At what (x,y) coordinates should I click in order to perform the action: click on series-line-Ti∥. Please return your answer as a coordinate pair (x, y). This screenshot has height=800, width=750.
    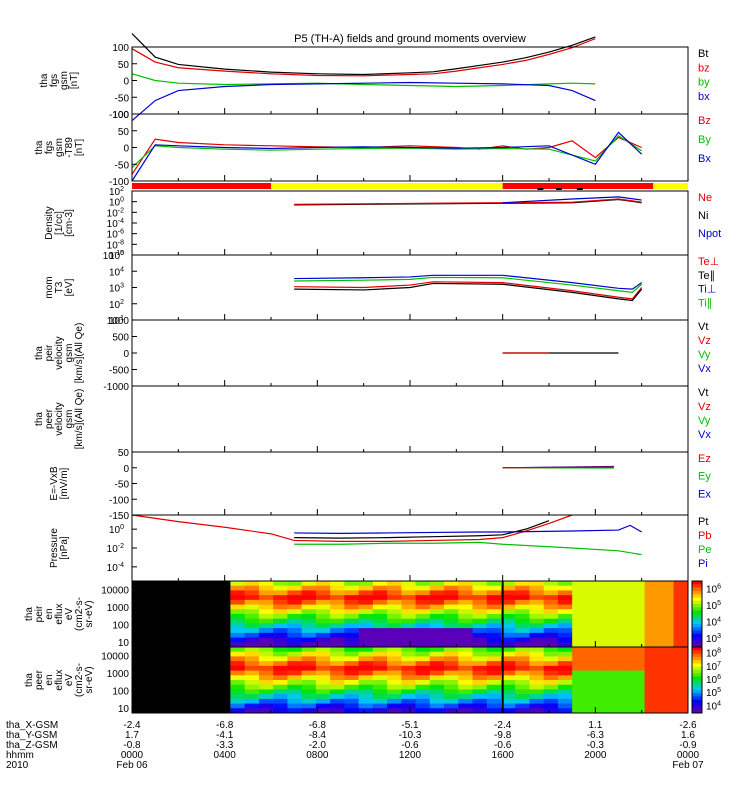
    Looking at the image, I should click on (468, 285).